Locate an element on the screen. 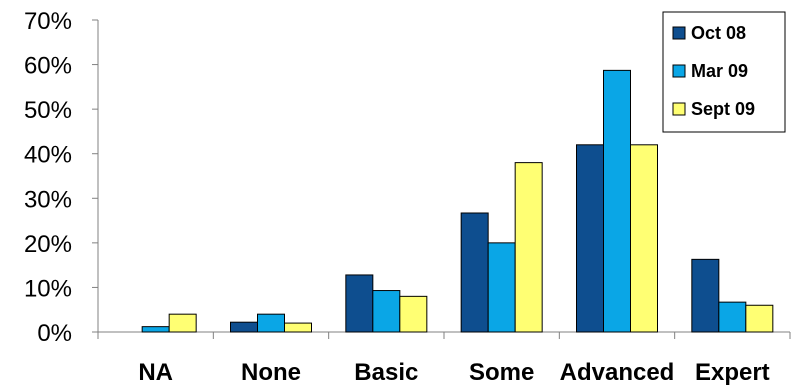 This screenshot has width=796, height=388. bar-oct-08-none is located at coordinates (244, 327).